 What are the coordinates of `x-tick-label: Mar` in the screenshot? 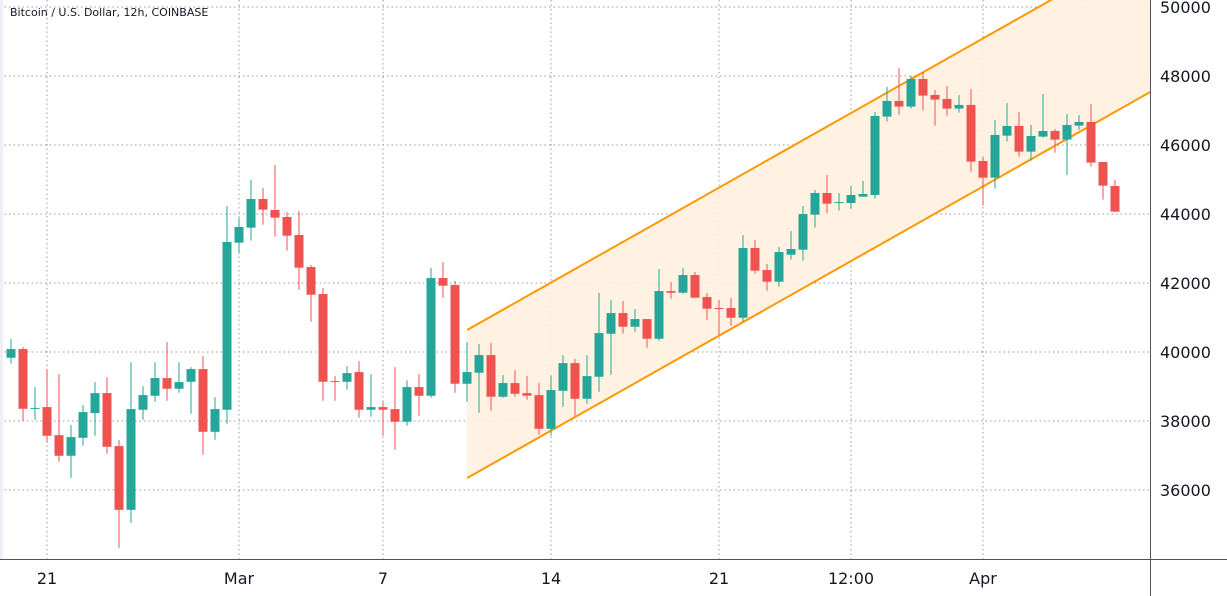 It's located at (239, 578).